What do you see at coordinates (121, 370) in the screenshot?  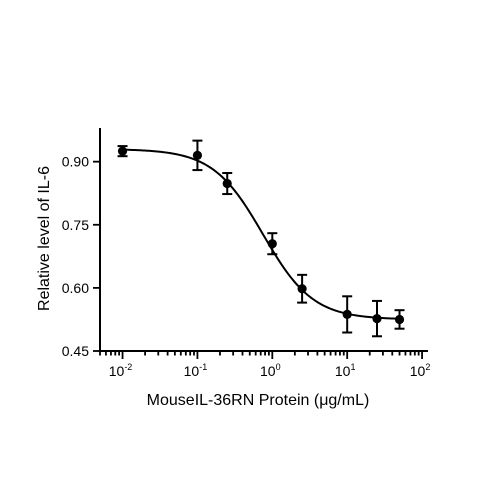 I see `x-tick-label: 10⁻²` at bounding box center [121, 370].